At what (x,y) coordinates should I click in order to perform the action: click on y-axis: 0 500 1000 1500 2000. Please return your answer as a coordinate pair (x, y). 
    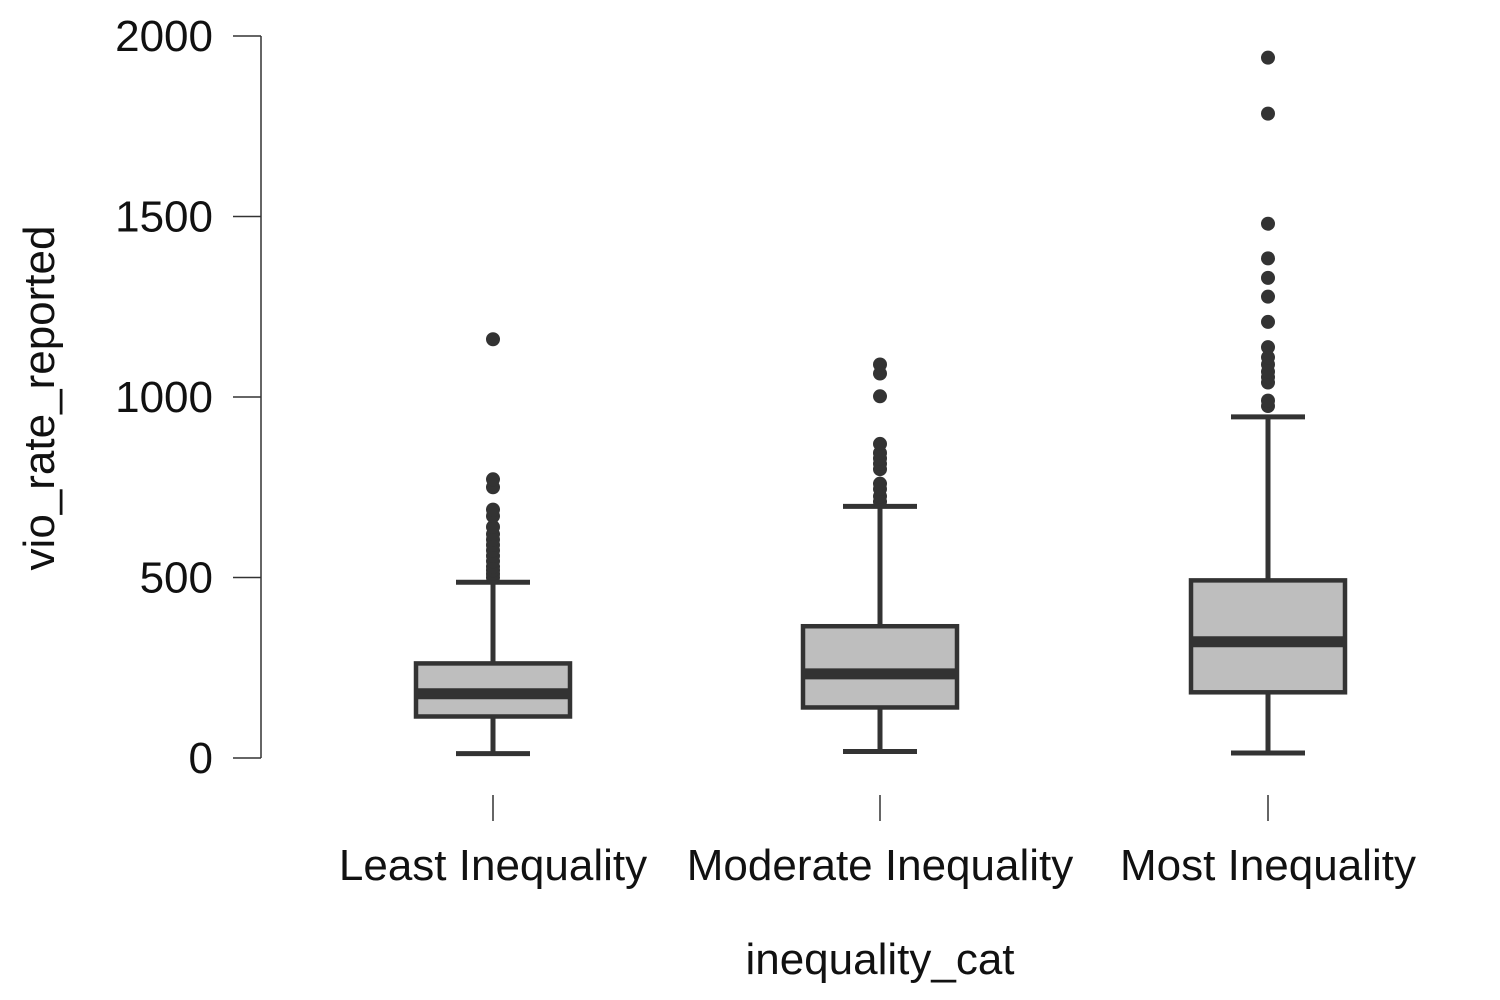
    Looking at the image, I should click on (188, 397).